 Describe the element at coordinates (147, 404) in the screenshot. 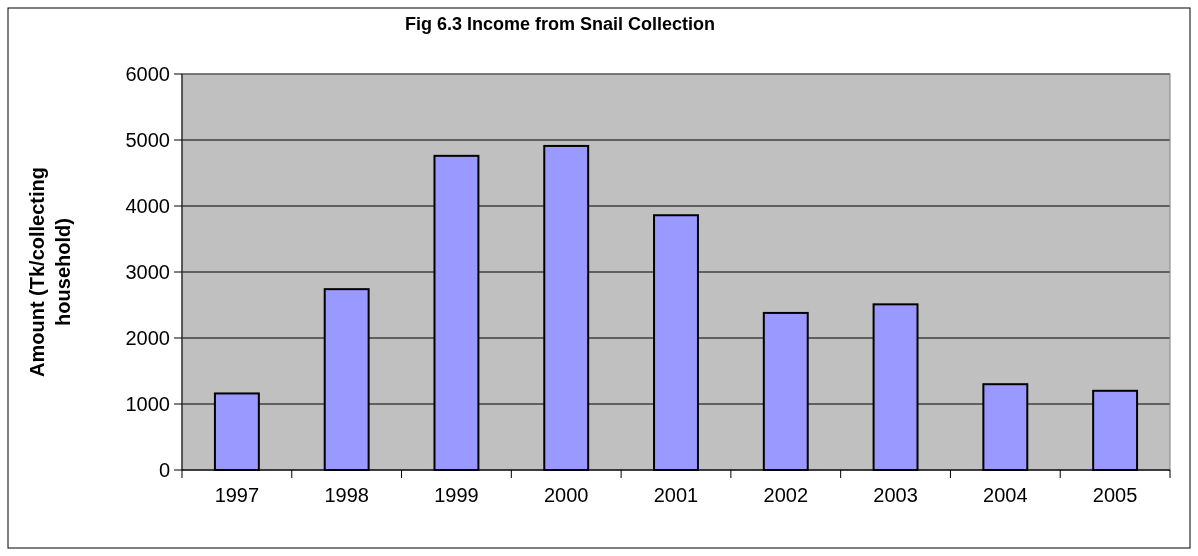

I see `y-tick-label: 1000` at that location.